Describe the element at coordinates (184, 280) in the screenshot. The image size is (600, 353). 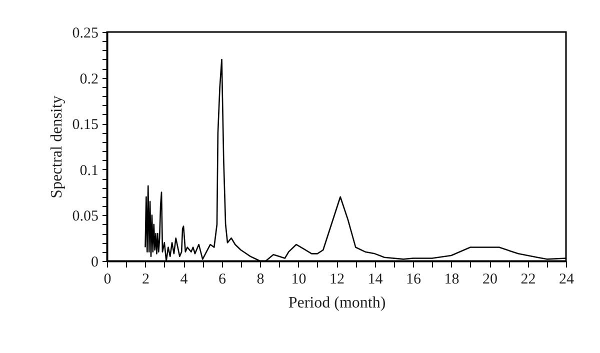
I see `x-tick-label: 4` at that location.